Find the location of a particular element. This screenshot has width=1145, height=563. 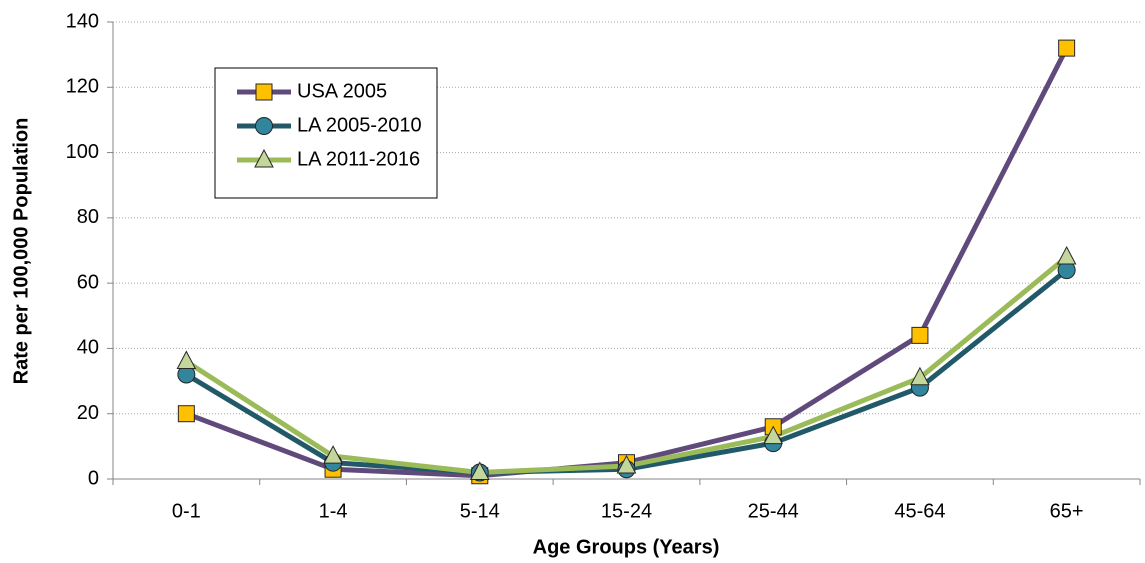

y-tick-label: 20 is located at coordinates (88, 413).